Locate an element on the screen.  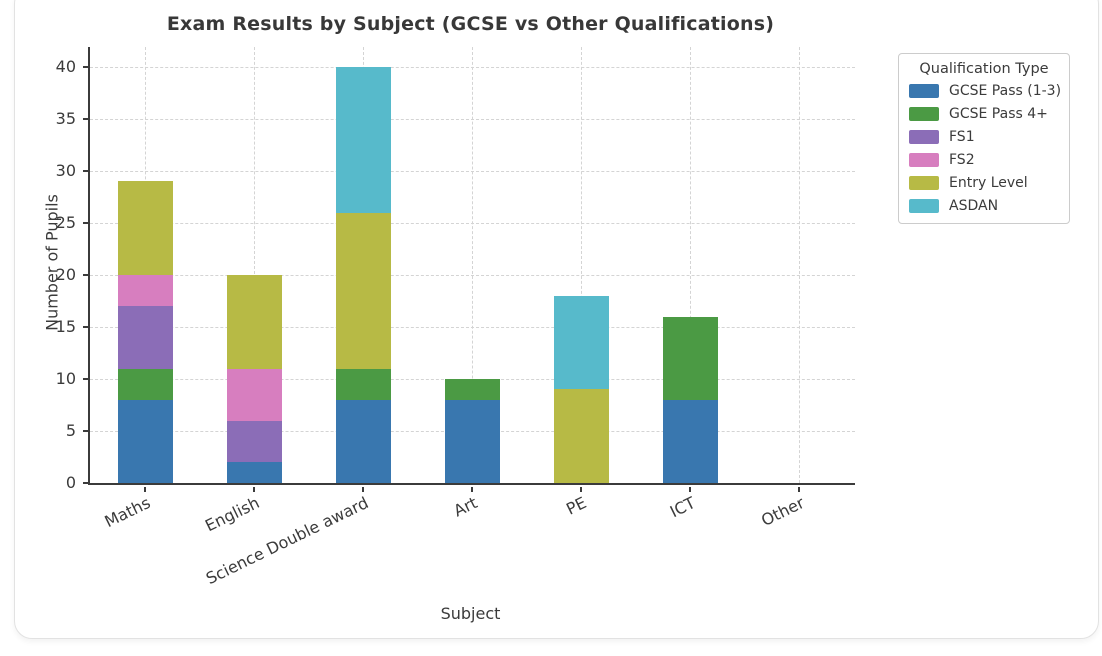
x-axis-title: Subject is located at coordinates (470, 613).